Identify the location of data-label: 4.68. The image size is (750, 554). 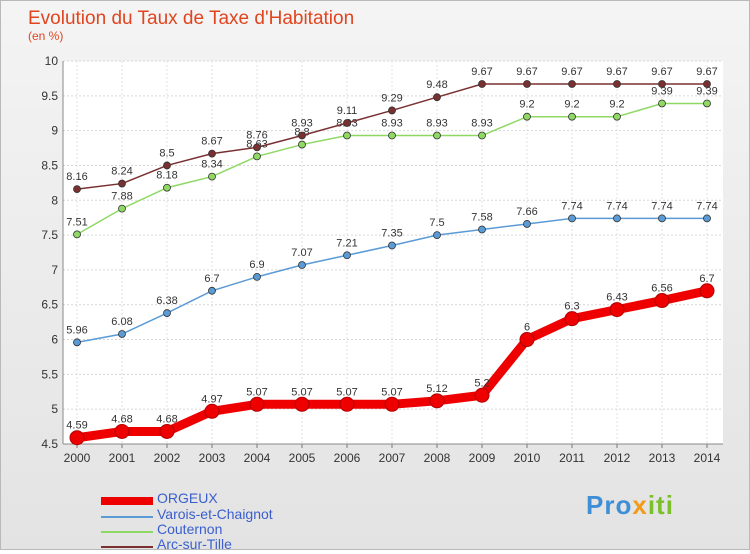
(121, 419).